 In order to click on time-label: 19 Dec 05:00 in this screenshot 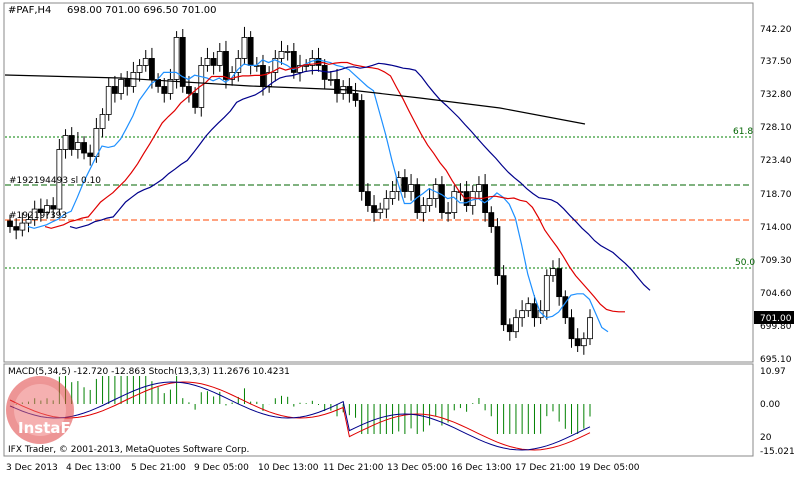, I will do `click(609, 468)`.